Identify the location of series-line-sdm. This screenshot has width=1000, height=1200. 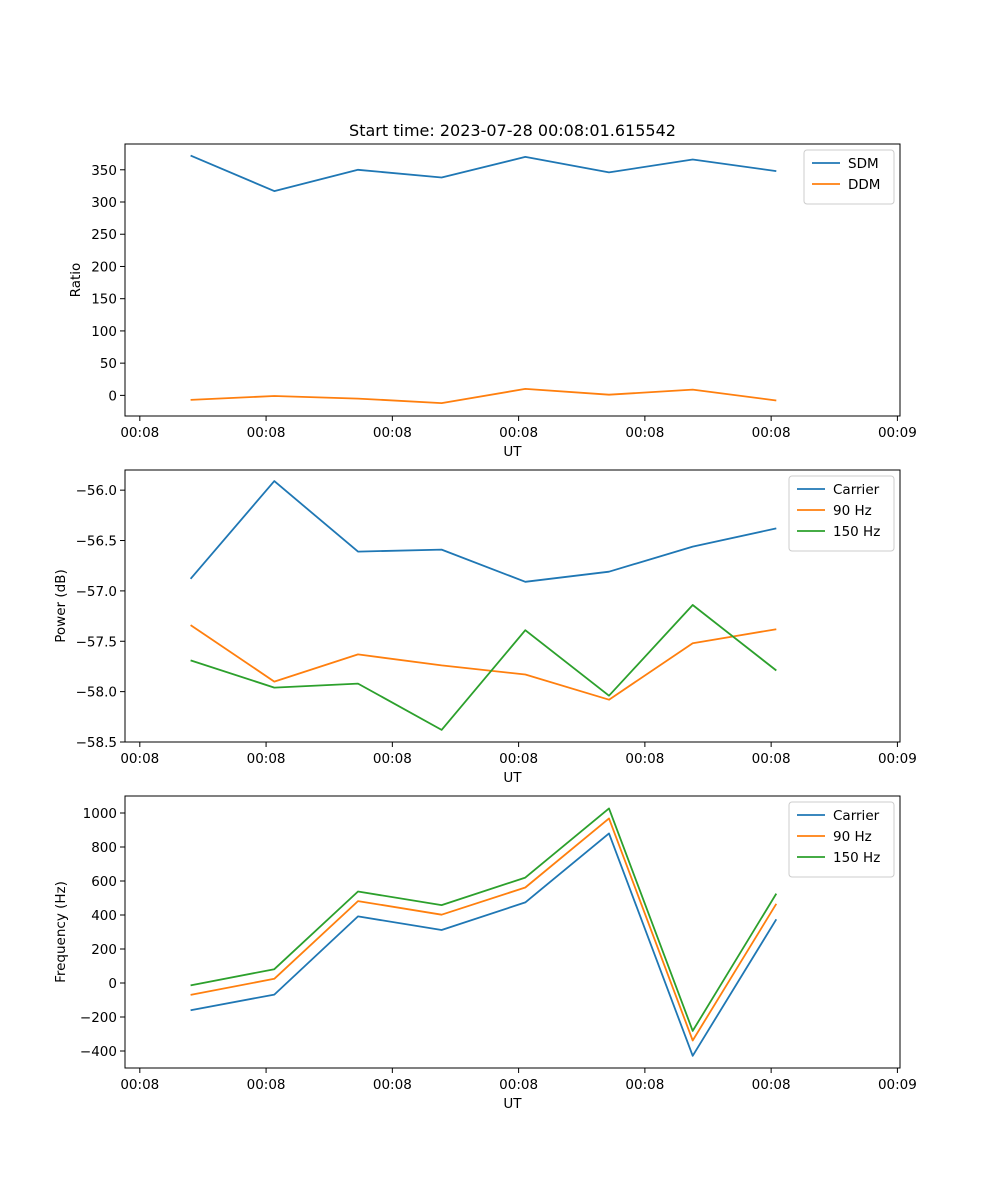
(483, 173).